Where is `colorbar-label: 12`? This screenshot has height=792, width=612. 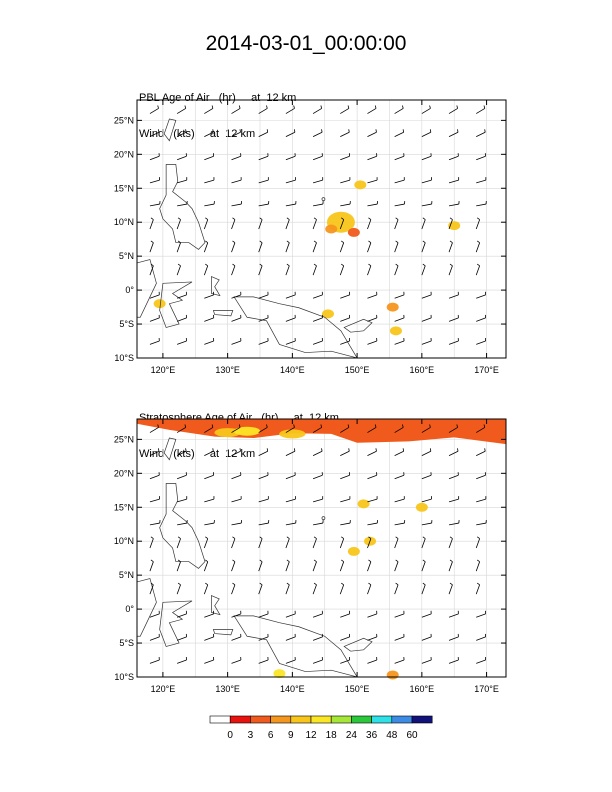 colorbar-label: 12 is located at coordinates (311, 735).